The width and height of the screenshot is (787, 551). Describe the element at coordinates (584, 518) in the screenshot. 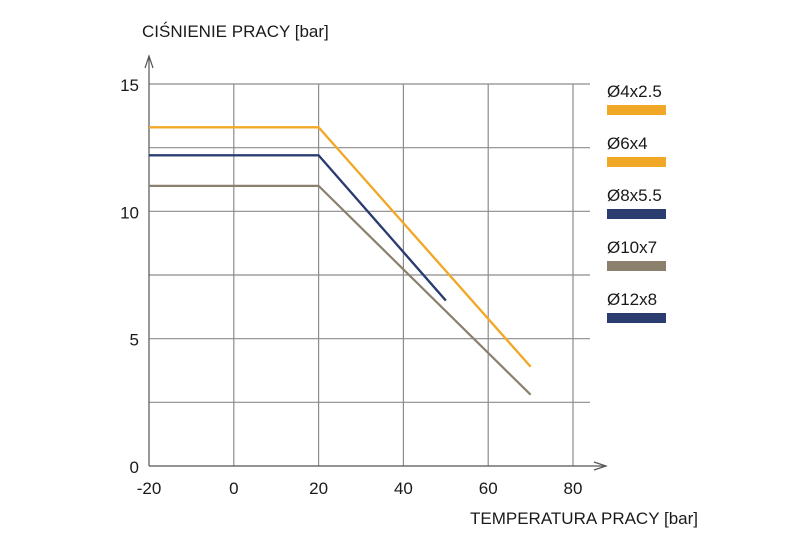

I see `x-axis-title: TEMPERATURA PRACY [bar]` at that location.